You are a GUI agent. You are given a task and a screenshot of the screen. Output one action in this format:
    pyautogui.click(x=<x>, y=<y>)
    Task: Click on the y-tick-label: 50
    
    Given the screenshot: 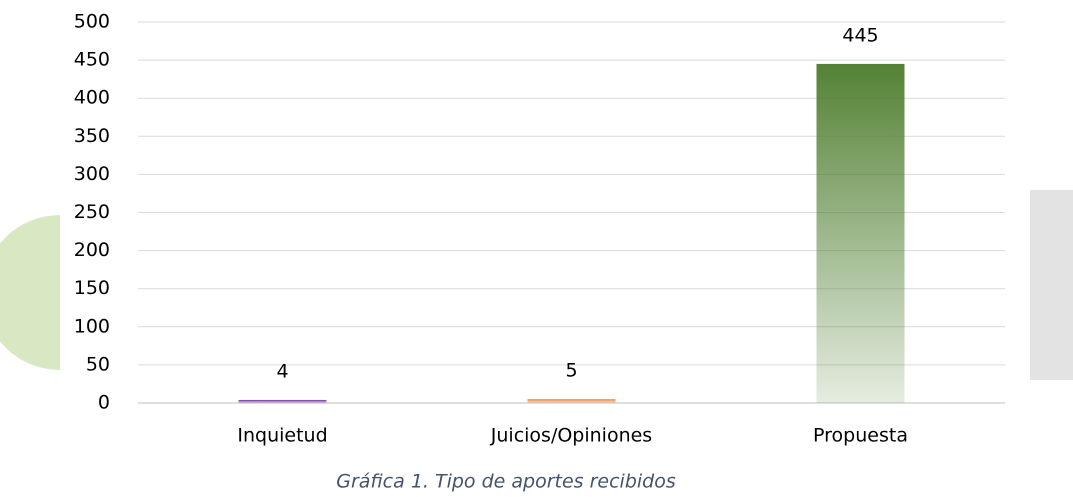 What is the action you would take?
    pyautogui.click(x=98, y=364)
    